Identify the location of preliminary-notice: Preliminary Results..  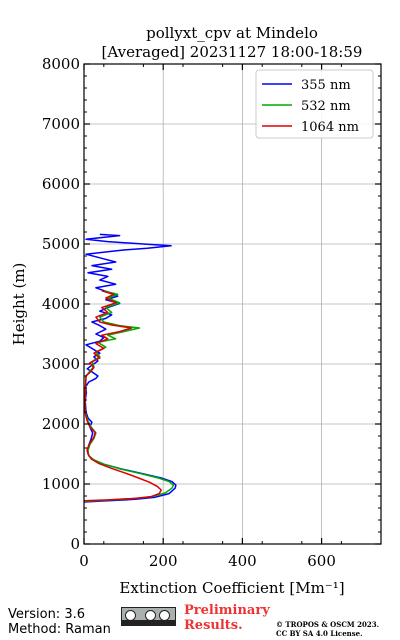
(227, 618).